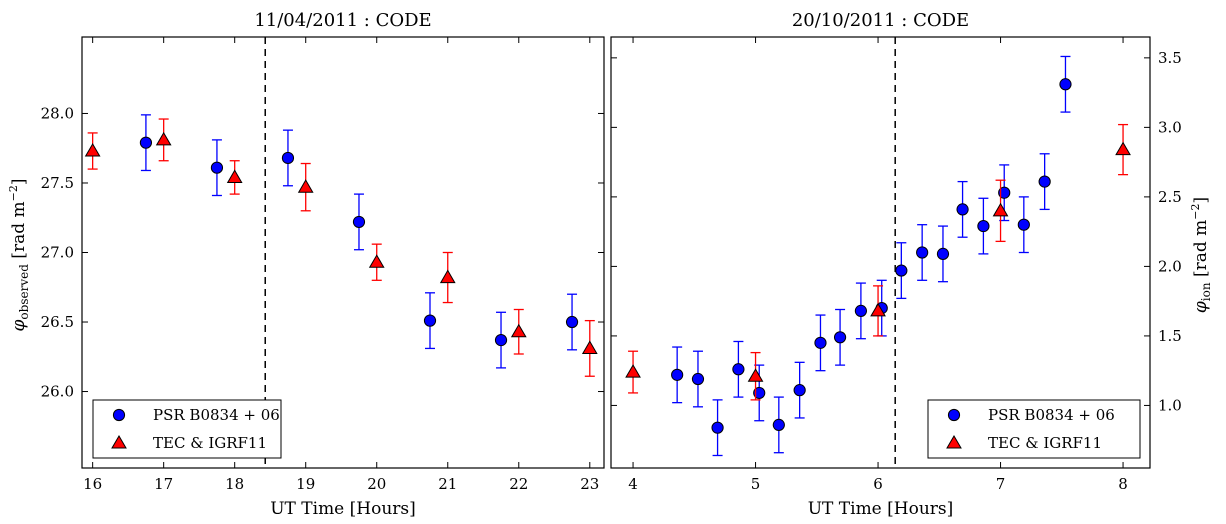 The width and height of the screenshot is (1226, 524). Describe the element at coordinates (1170, 405) in the screenshot. I see `y-tick-label: 1.0` at that location.